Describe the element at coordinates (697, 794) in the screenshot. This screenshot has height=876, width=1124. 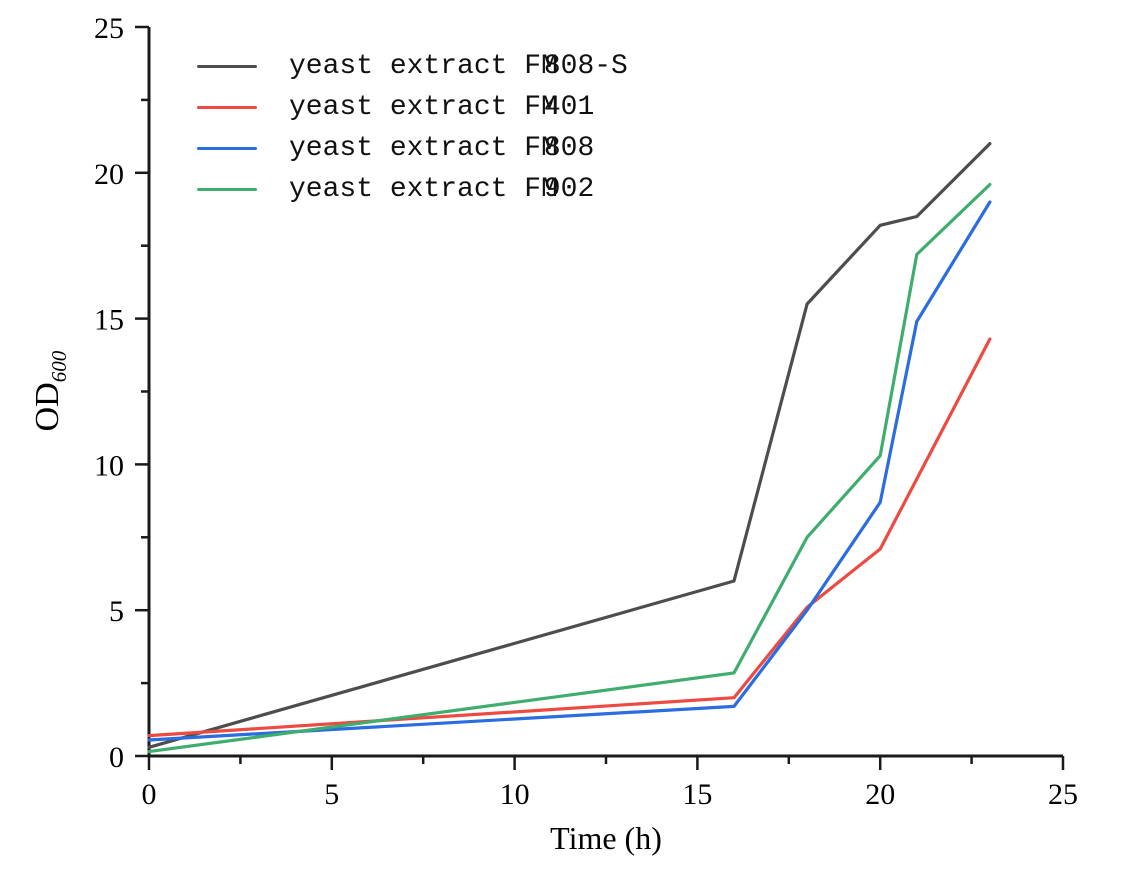
I see `x-tick-label: 15` at that location.